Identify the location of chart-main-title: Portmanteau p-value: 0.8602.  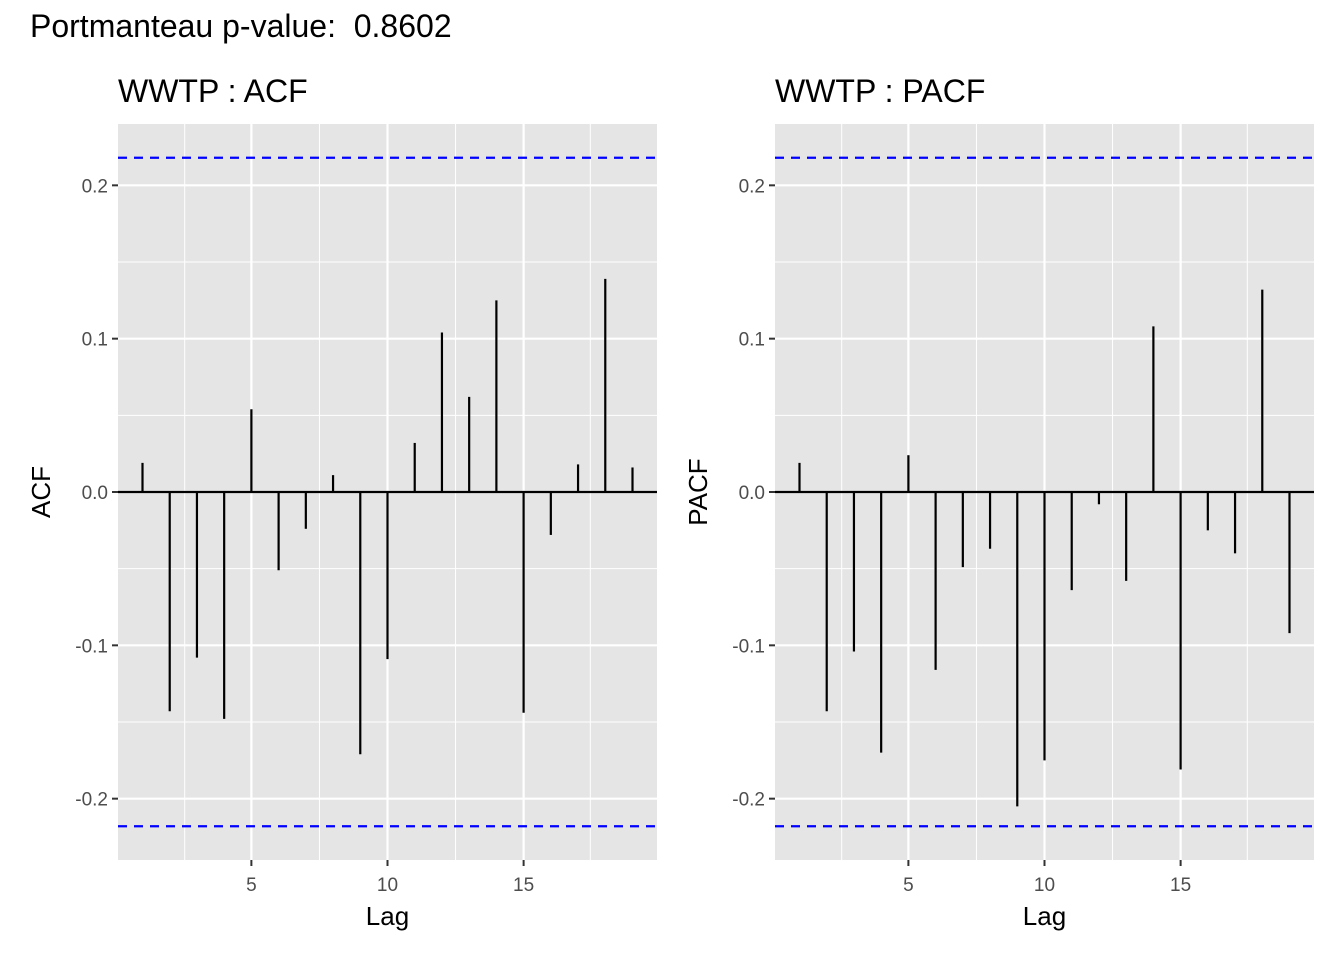
(241, 26).